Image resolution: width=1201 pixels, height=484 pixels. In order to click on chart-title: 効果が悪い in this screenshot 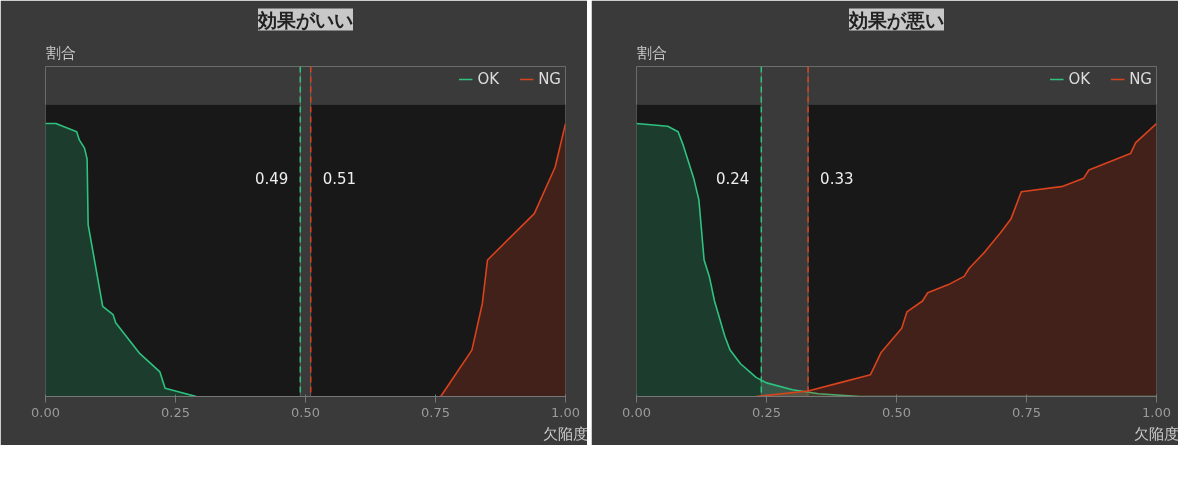, I will do `click(896, 19)`.